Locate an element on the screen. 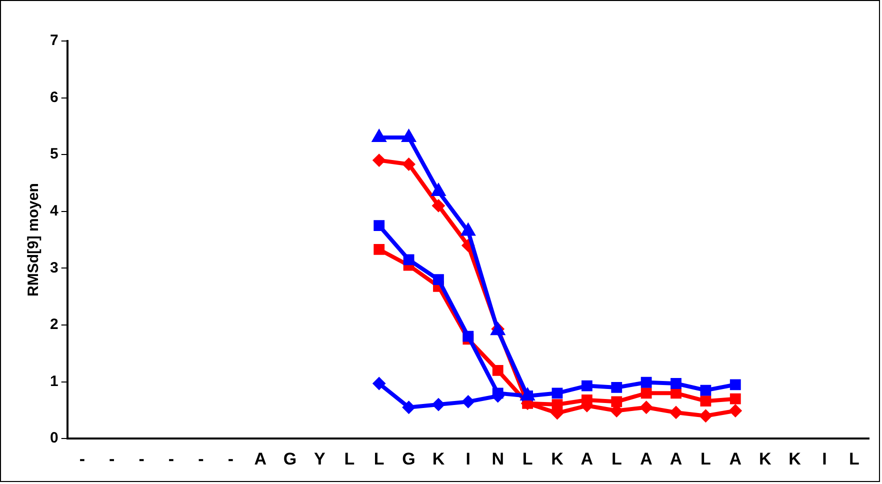 The width and height of the screenshot is (882, 484). x-tick-label: Y is located at coordinates (320, 458).